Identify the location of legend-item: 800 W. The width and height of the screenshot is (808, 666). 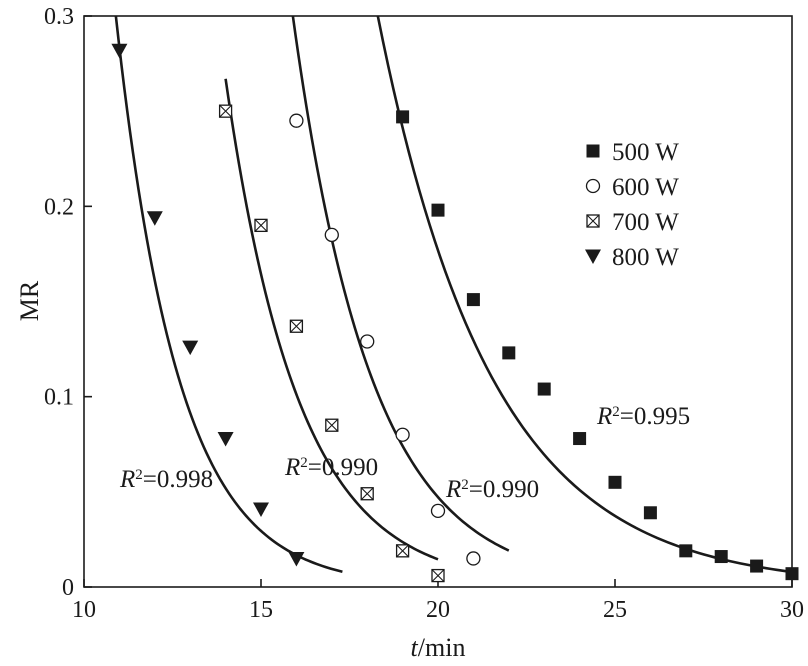
(632, 257).